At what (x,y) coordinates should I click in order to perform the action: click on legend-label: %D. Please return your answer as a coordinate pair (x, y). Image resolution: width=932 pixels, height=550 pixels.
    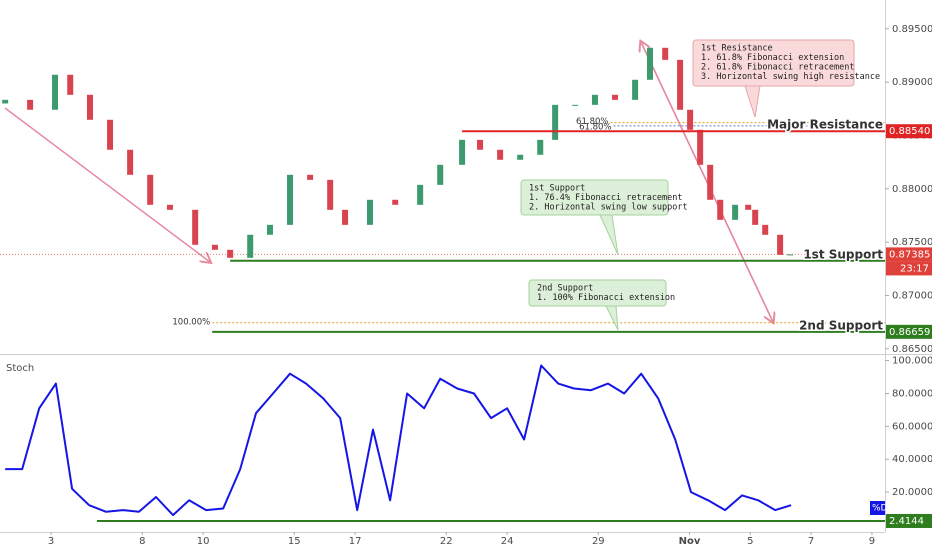
    Looking at the image, I should click on (880, 509).